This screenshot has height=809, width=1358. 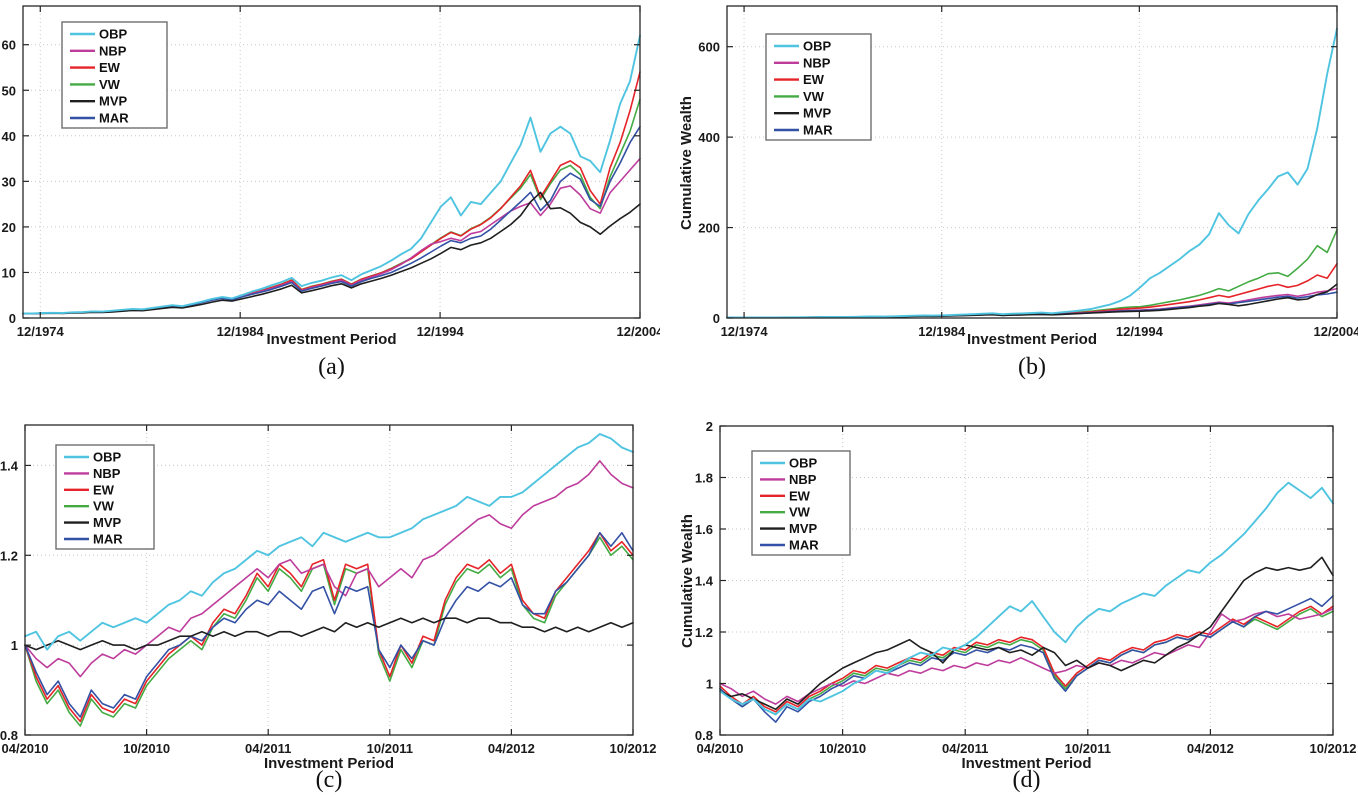 I want to click on panel-a-xlabel: Investment Period, so click(x=331, y=339).